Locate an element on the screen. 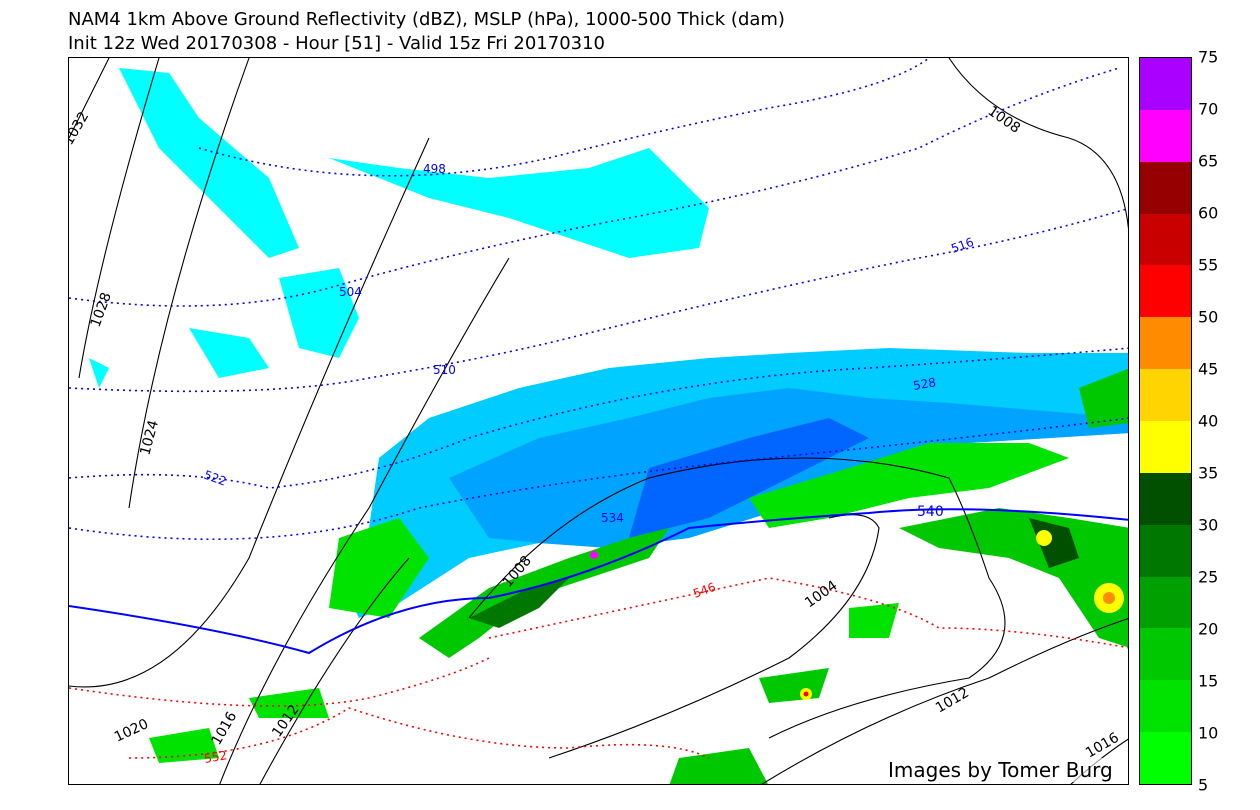 The width and height of the screenshot is (1260, 810). colorbar-tick-label: 65 is located at coordinates (1208, 161).